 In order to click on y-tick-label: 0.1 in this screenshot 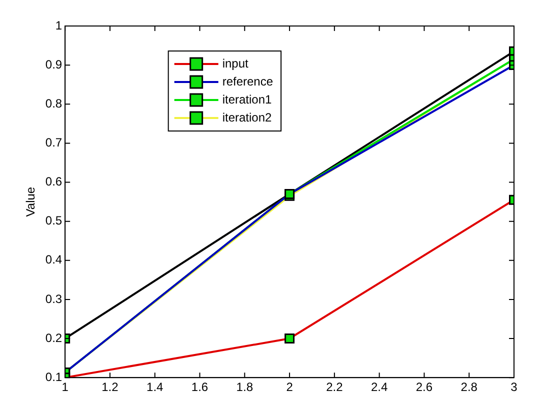, I will do `click(53, 377)`.